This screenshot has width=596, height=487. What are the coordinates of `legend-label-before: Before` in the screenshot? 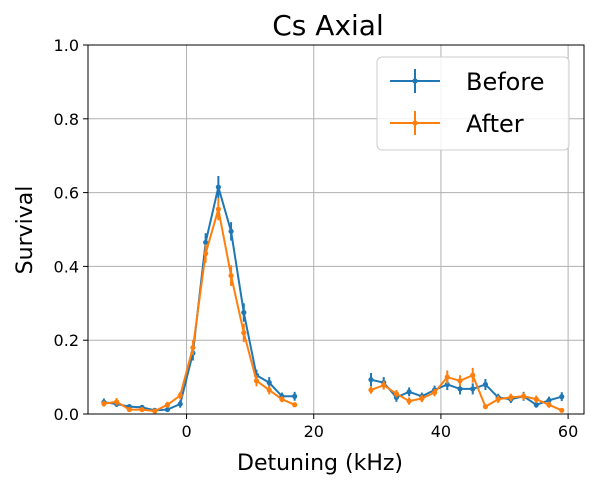 It's located at (505, 82).